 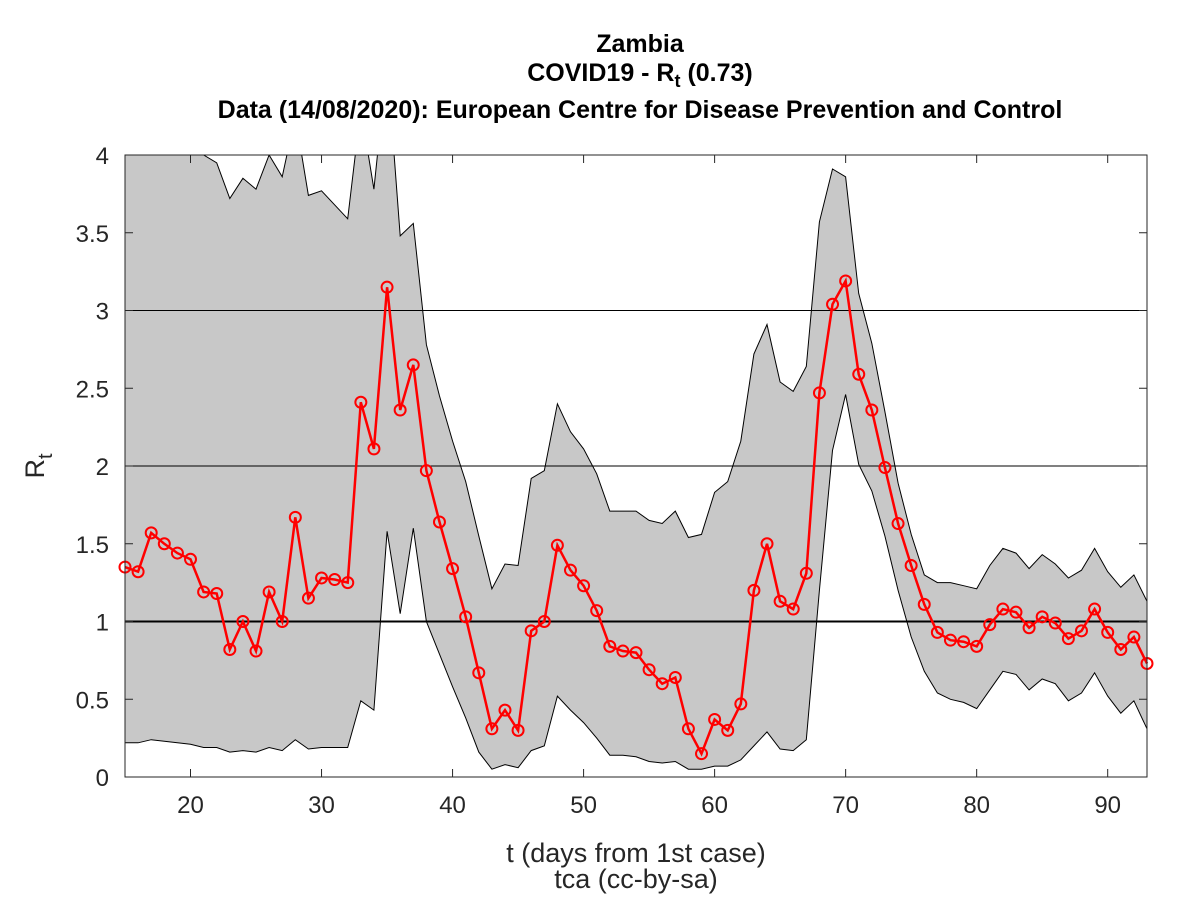 What do you see at coordinates (845, 805) in the screenshot?
I see `x-tick-label: 70` at bounding box center [845, 805].